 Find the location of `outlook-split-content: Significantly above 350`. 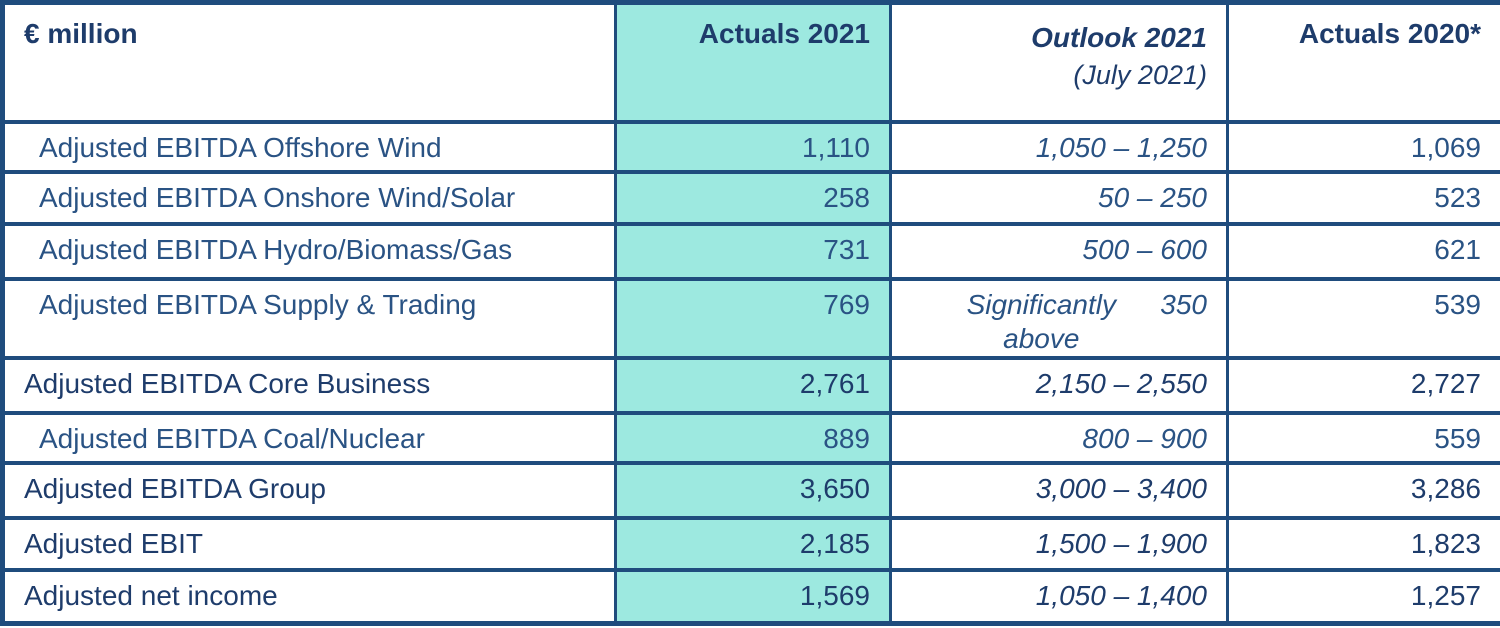

outlook-split-content: Significantly above 350 is located at coordinates (1049, 322).